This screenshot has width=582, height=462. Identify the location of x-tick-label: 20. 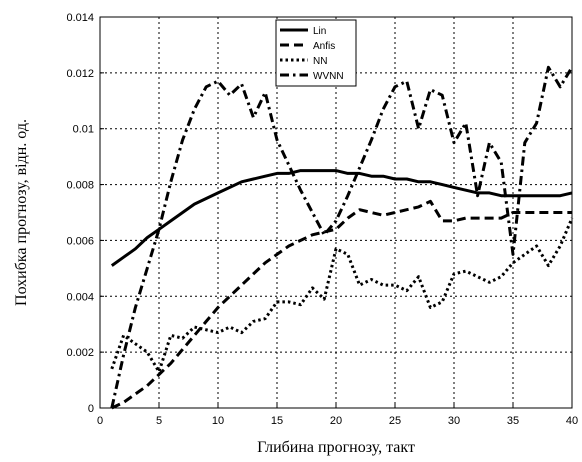
(336, 421).